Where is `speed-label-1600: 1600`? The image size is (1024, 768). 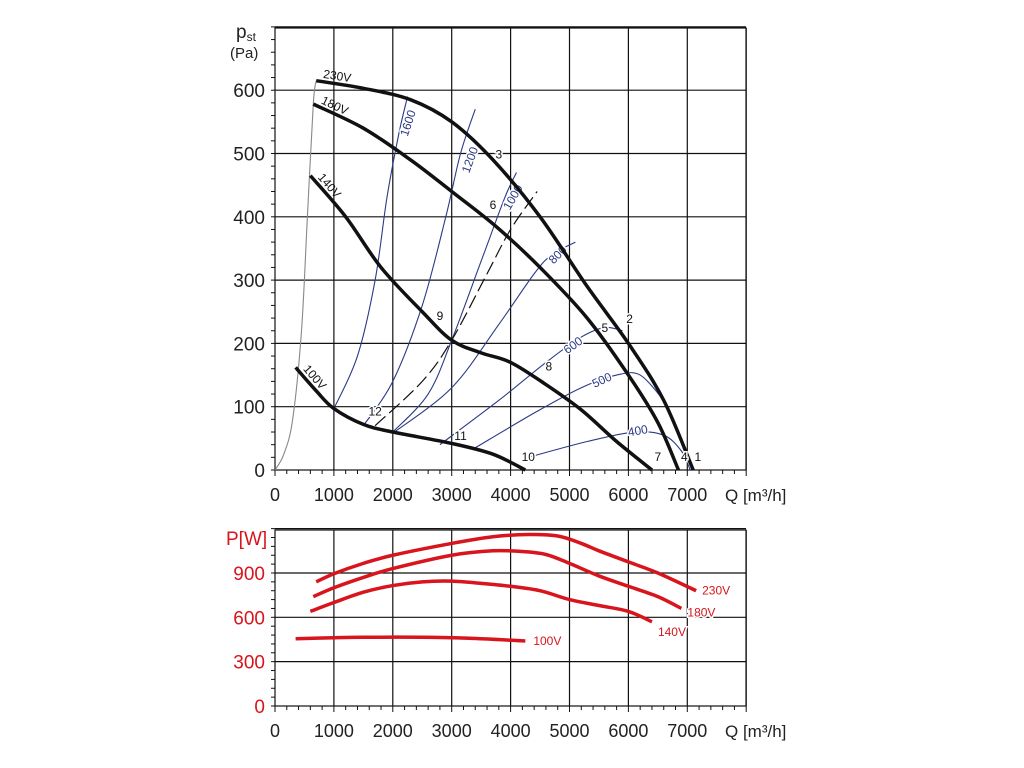
speed-label-1600: 1600 is located at coordinates (408, 123).